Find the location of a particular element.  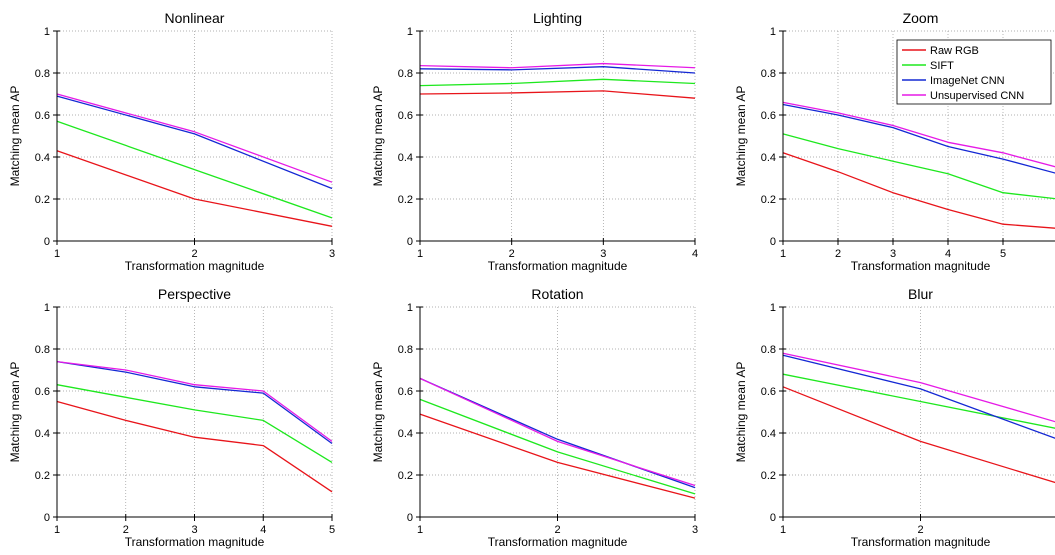

legend-label-sift: SIFT is located at coordinates (942, 66).